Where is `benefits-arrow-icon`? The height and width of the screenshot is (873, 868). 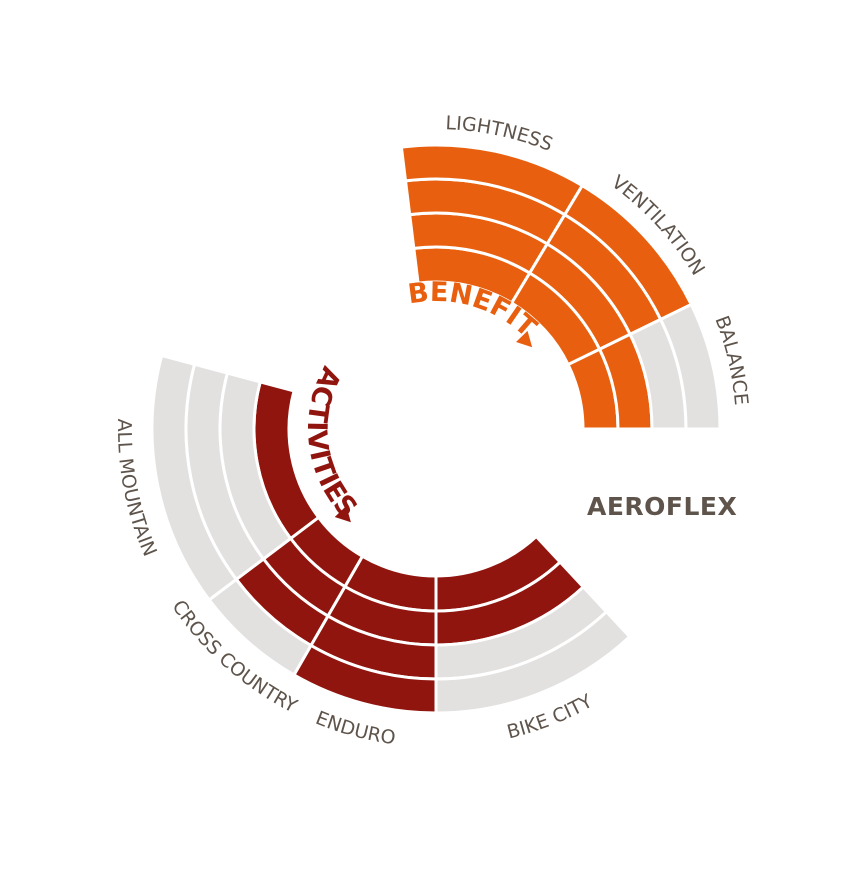 benefits-arrow-icon is located at coordinates (524, 339).